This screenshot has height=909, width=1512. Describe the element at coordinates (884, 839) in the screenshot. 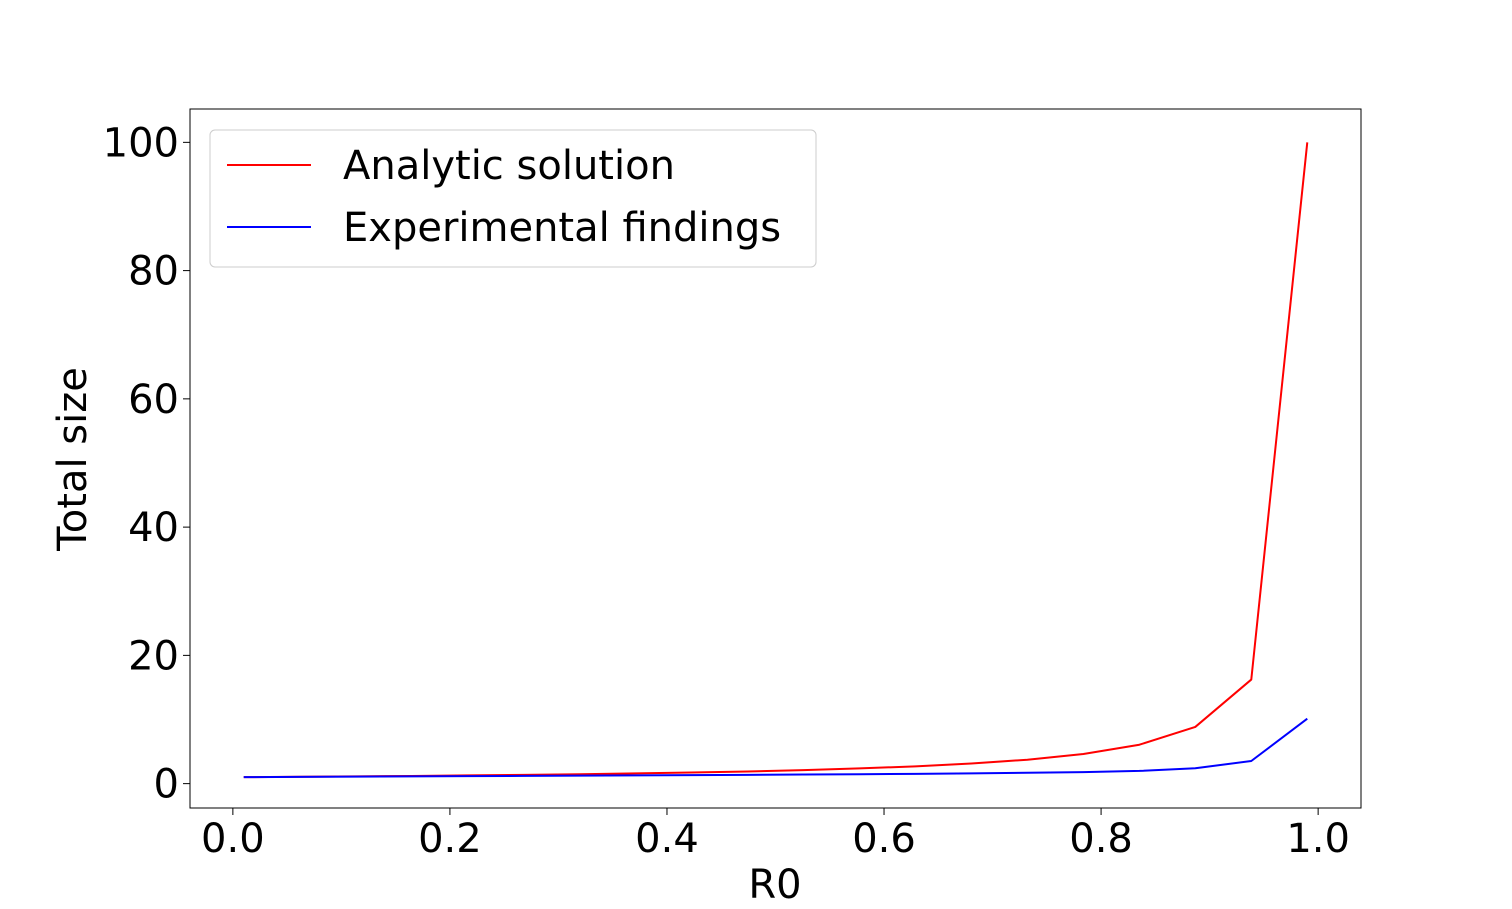

I see `x-tick-label: 0.6` at that location.